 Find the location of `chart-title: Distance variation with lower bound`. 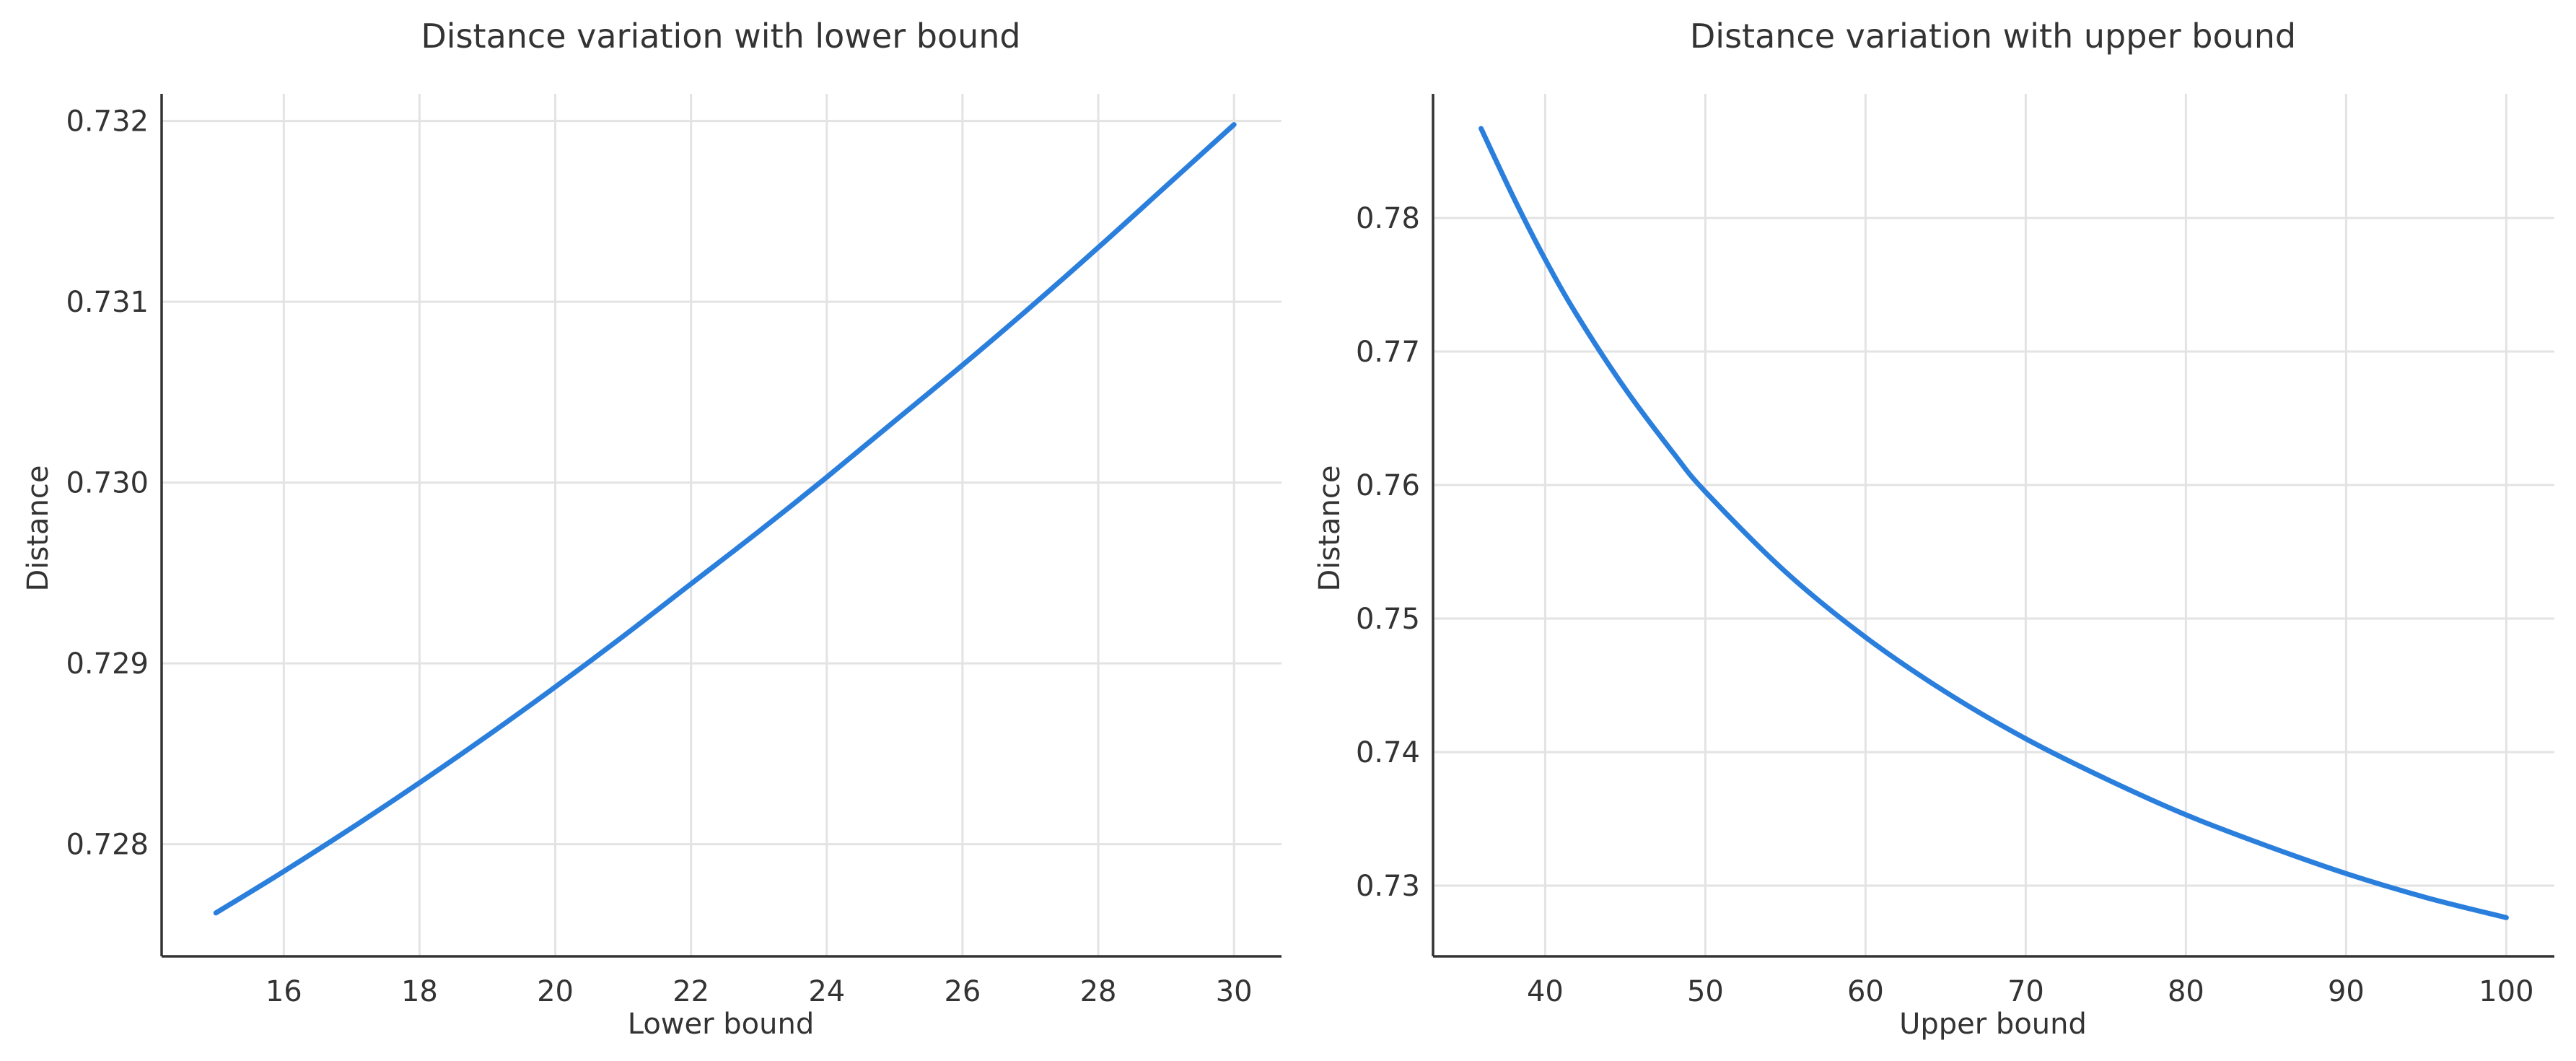

chart-title: Distance variation with lower bound is located at coordinates (720, 36).